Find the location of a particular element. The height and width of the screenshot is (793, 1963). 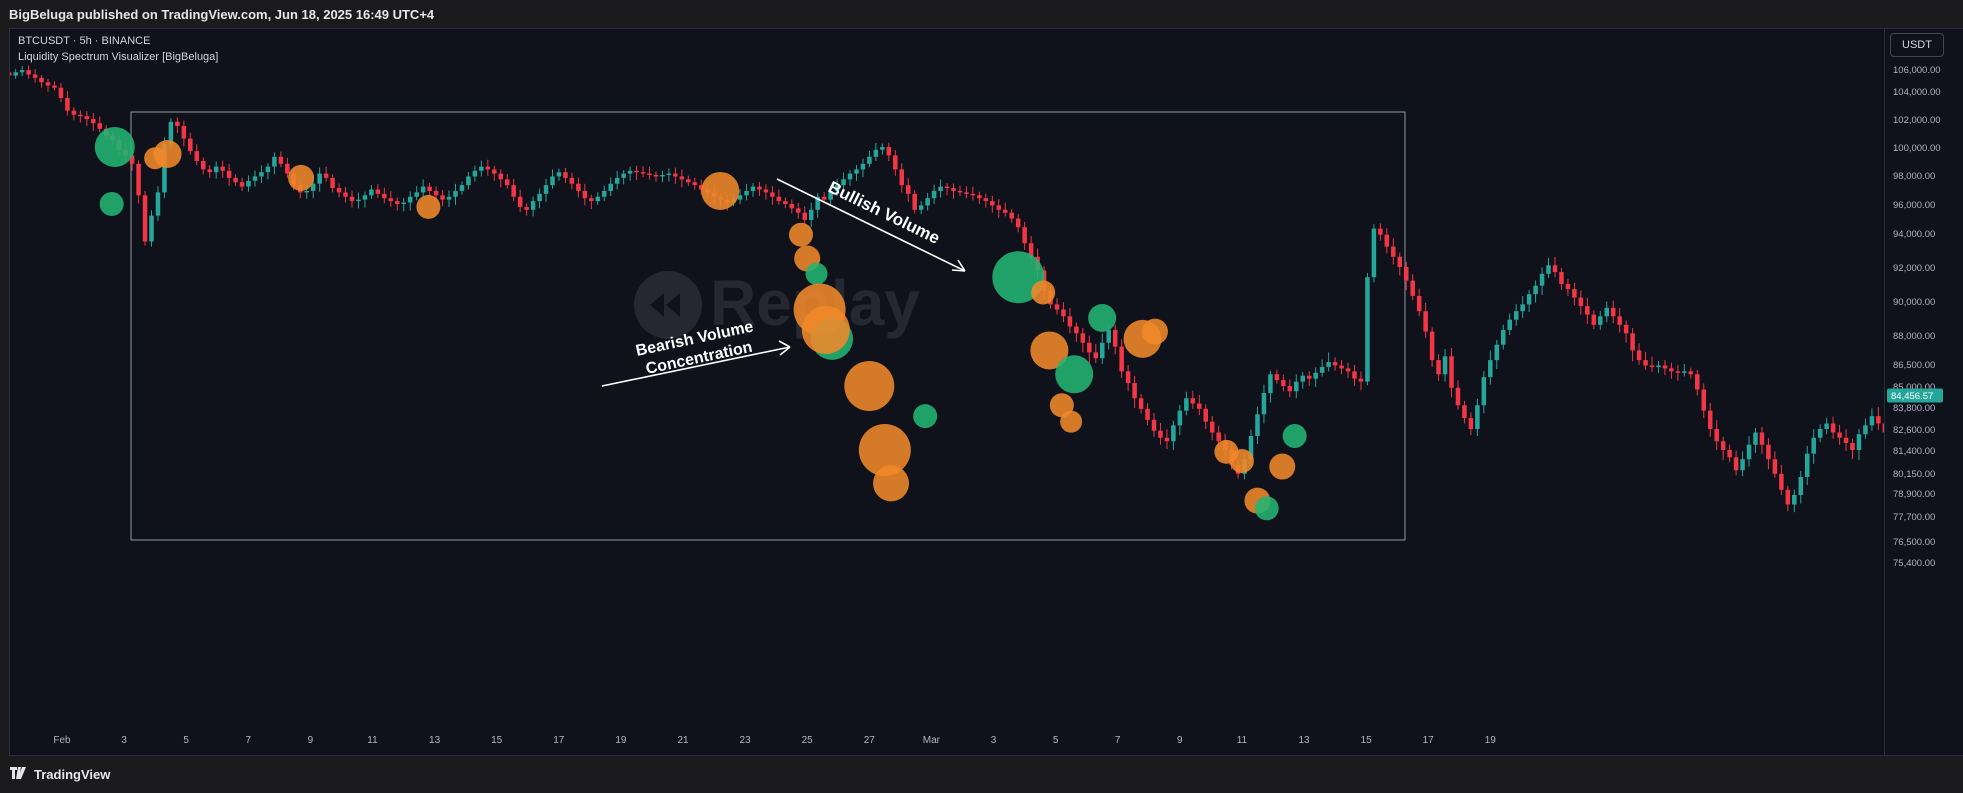

price-tick-label: 86,500.00 is located at coordinates (1914, 365).